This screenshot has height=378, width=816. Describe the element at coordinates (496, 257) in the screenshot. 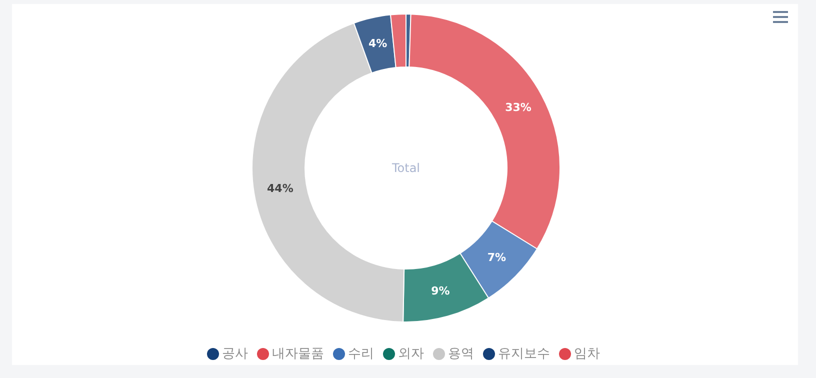

I see `data-label: 7%` at that location.